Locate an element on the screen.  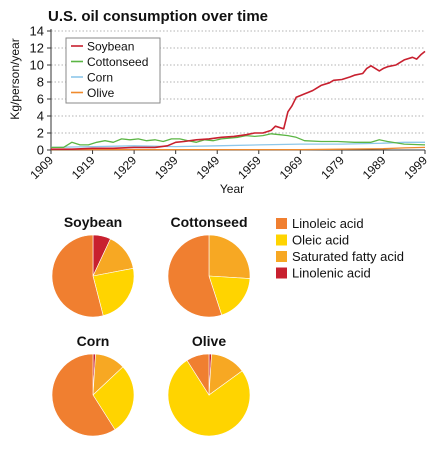
y-tick-label: 8 is located at coordinates (40, 82).